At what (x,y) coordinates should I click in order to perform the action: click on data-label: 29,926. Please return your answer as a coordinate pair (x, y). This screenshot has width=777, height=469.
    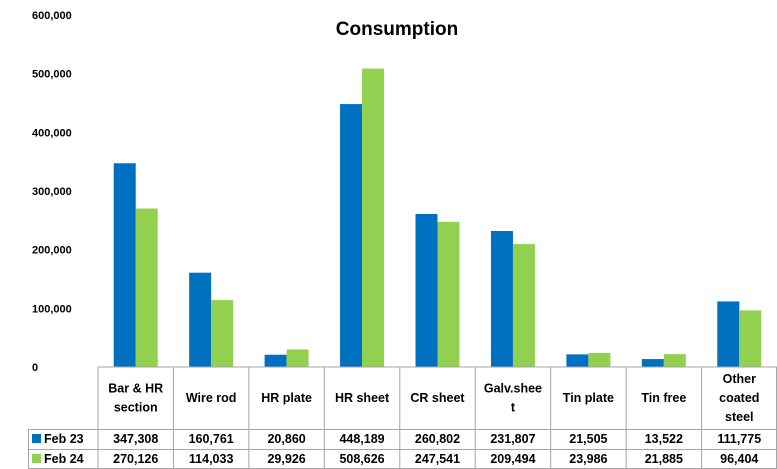
    Looking at the image, I should click on (286, 459).